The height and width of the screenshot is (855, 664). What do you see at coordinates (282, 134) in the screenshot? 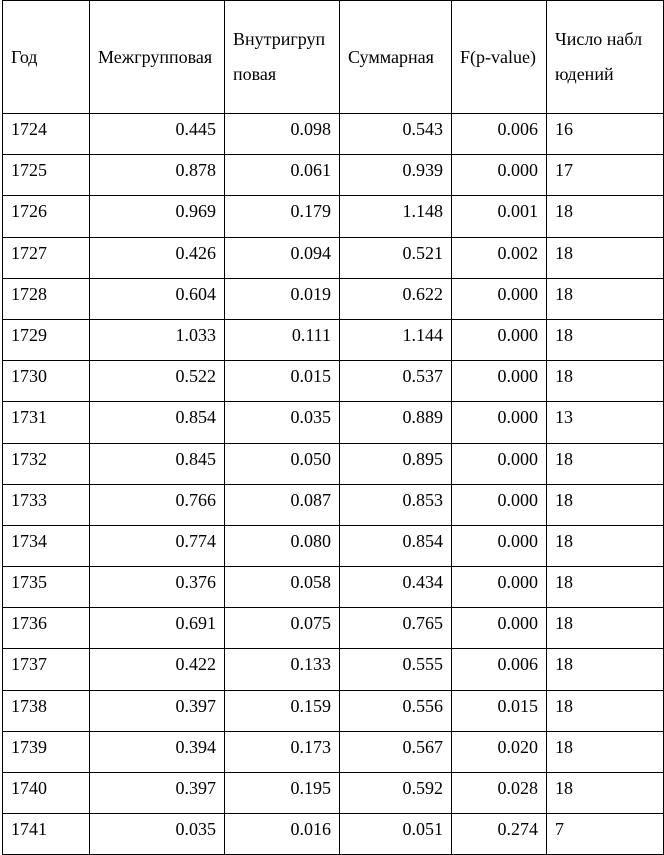
I see `cell-within-group: 0.098` at bounding box center [282, 134].